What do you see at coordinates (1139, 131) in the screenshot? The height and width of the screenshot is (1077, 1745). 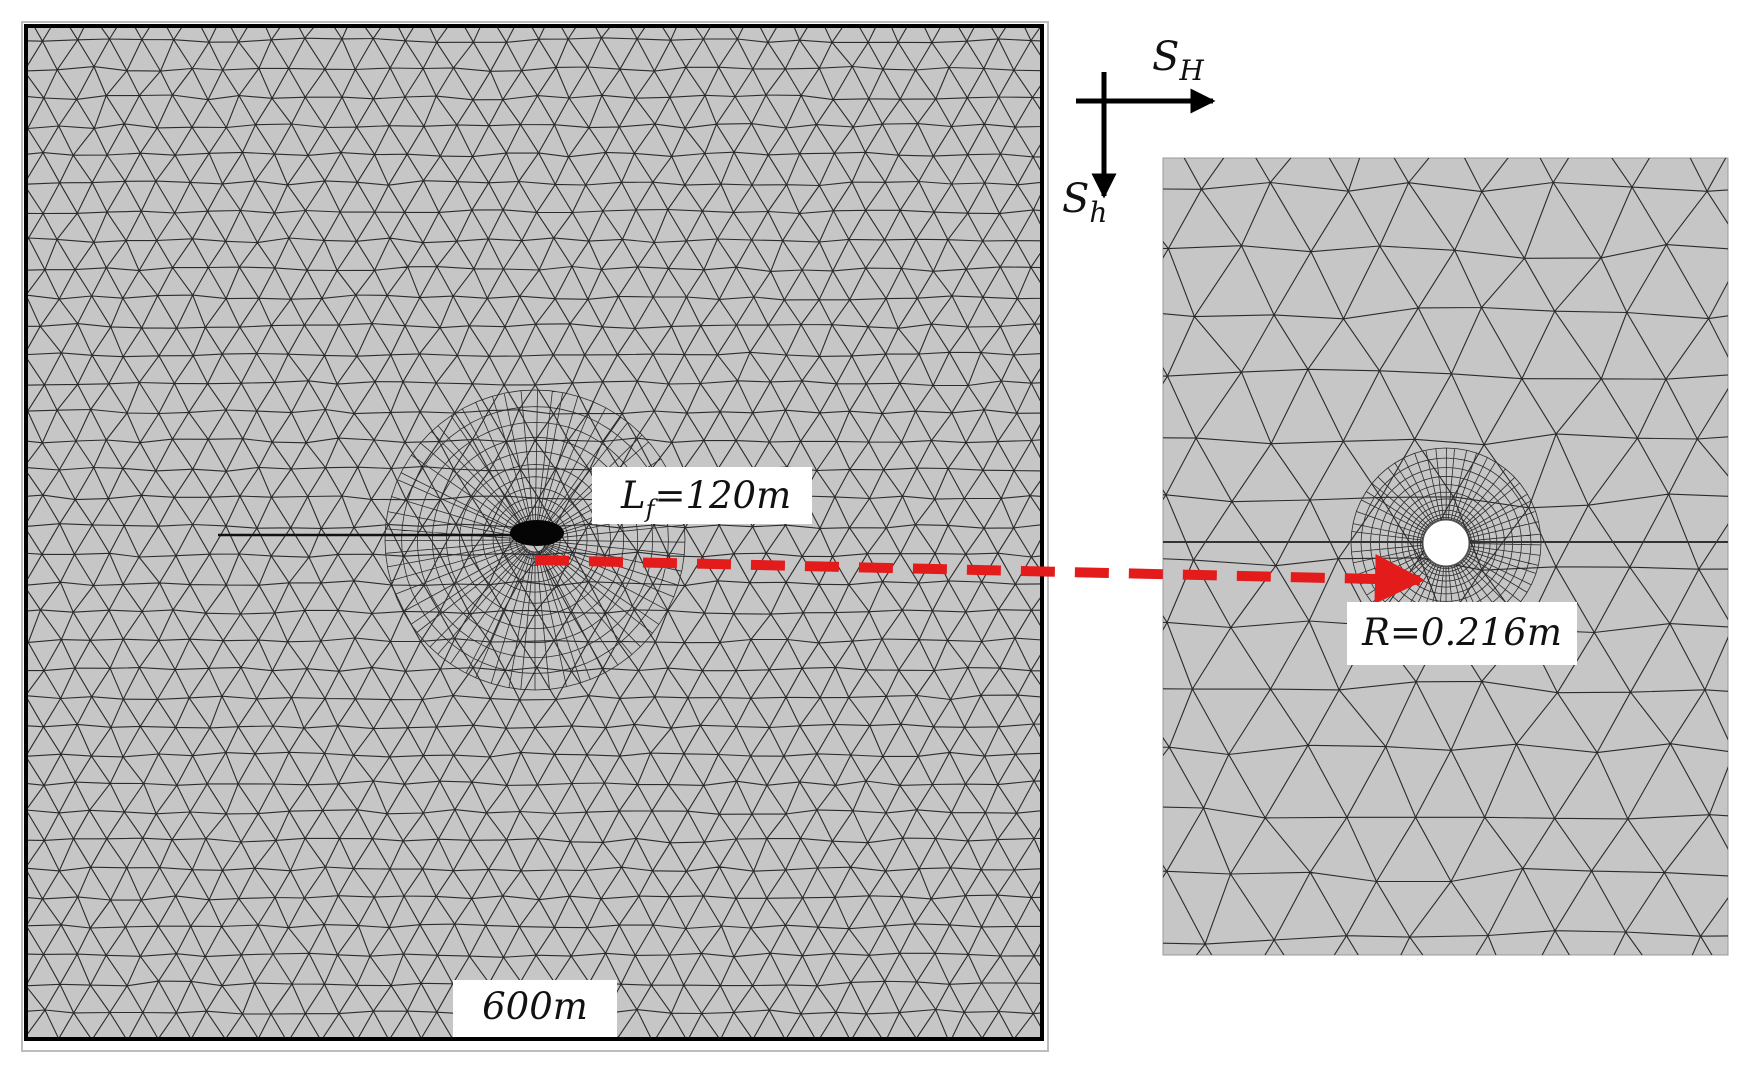 I see `stress-axes: SH Sh` at bounding box center [1139, 131].